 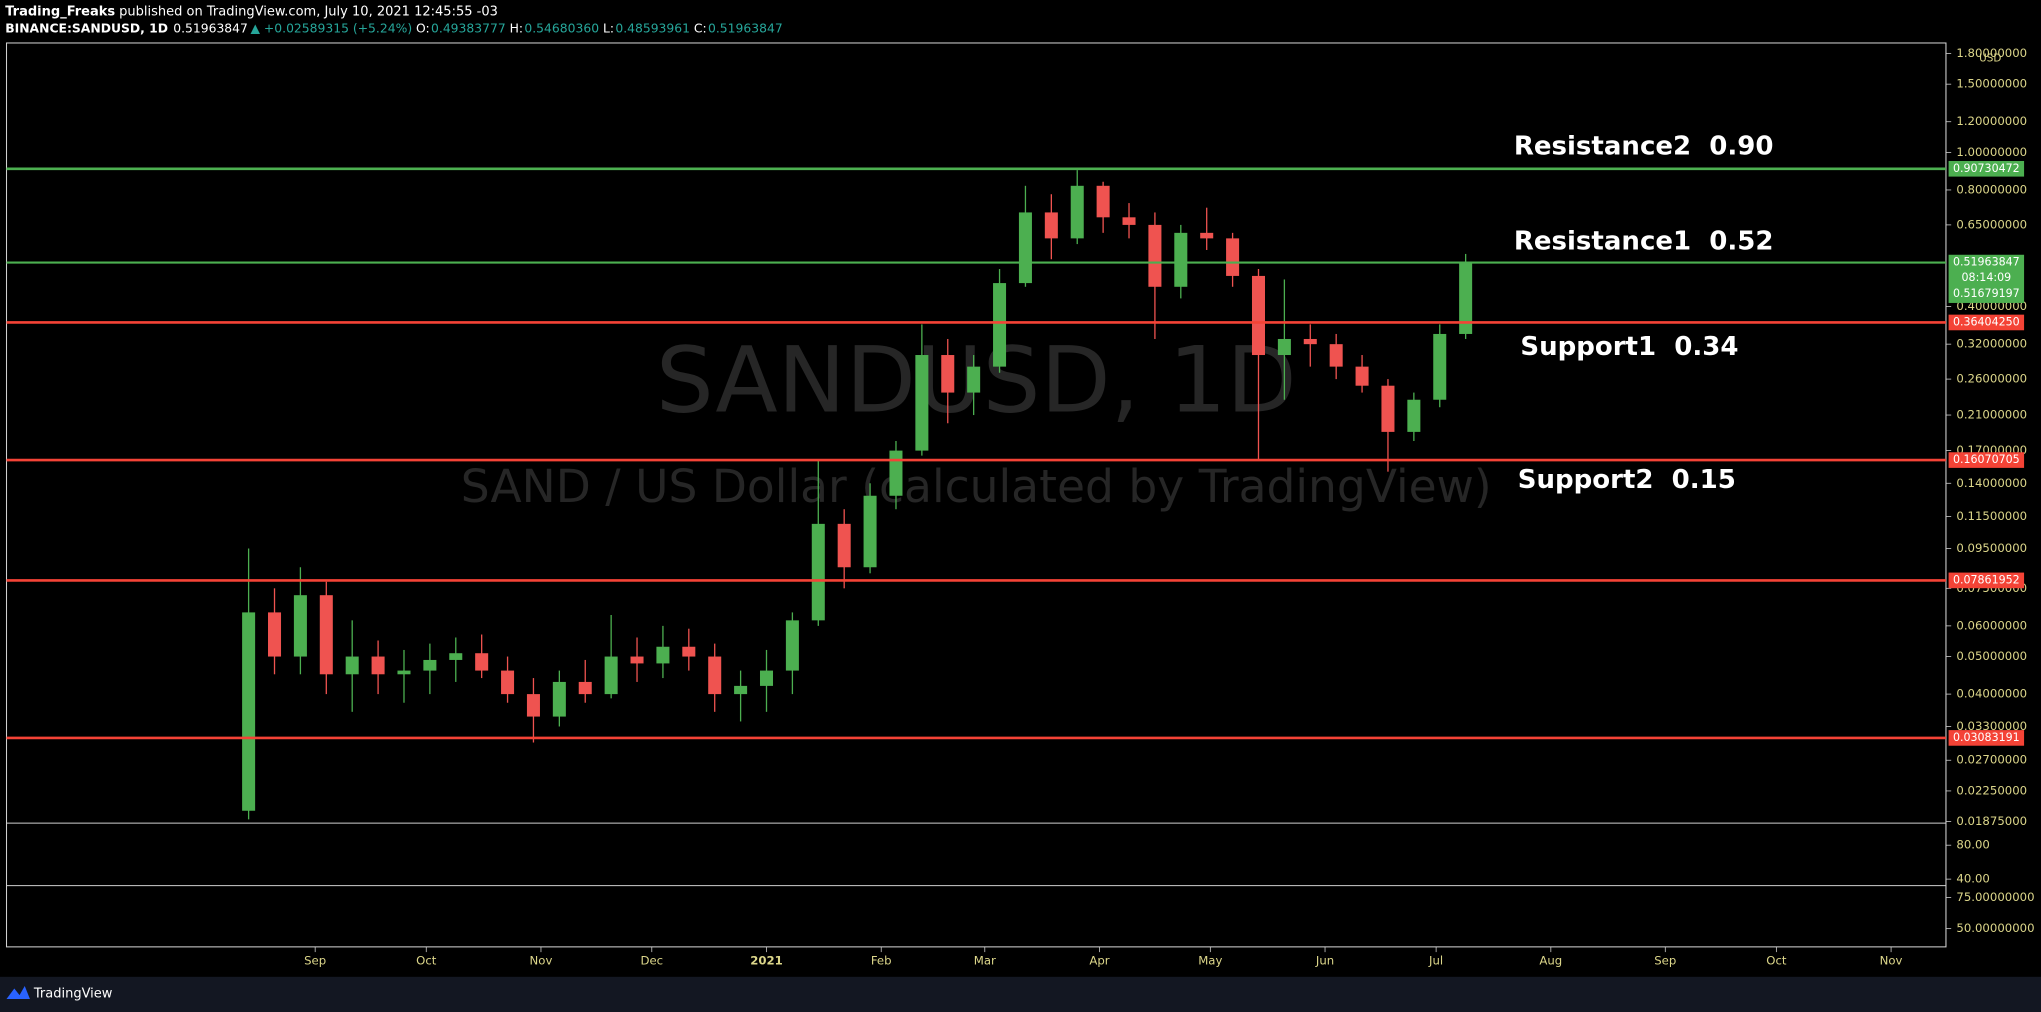 What do you see at coordinates (1991, 344) in the screenshot?
I see `y-tick-label: 0.32000000` at bounding box center [1991, 344].